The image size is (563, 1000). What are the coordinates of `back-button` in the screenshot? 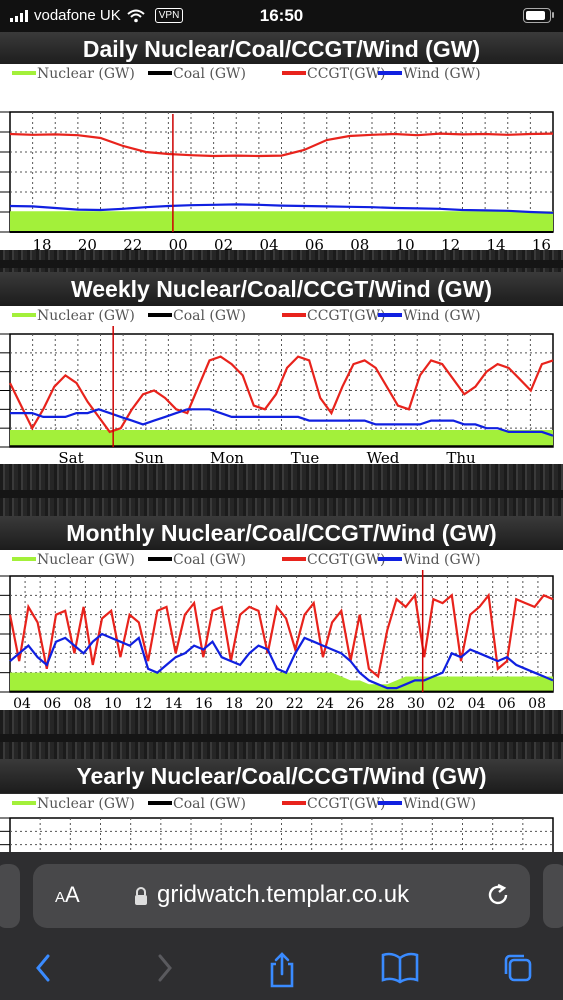 It's located at (43, 968).